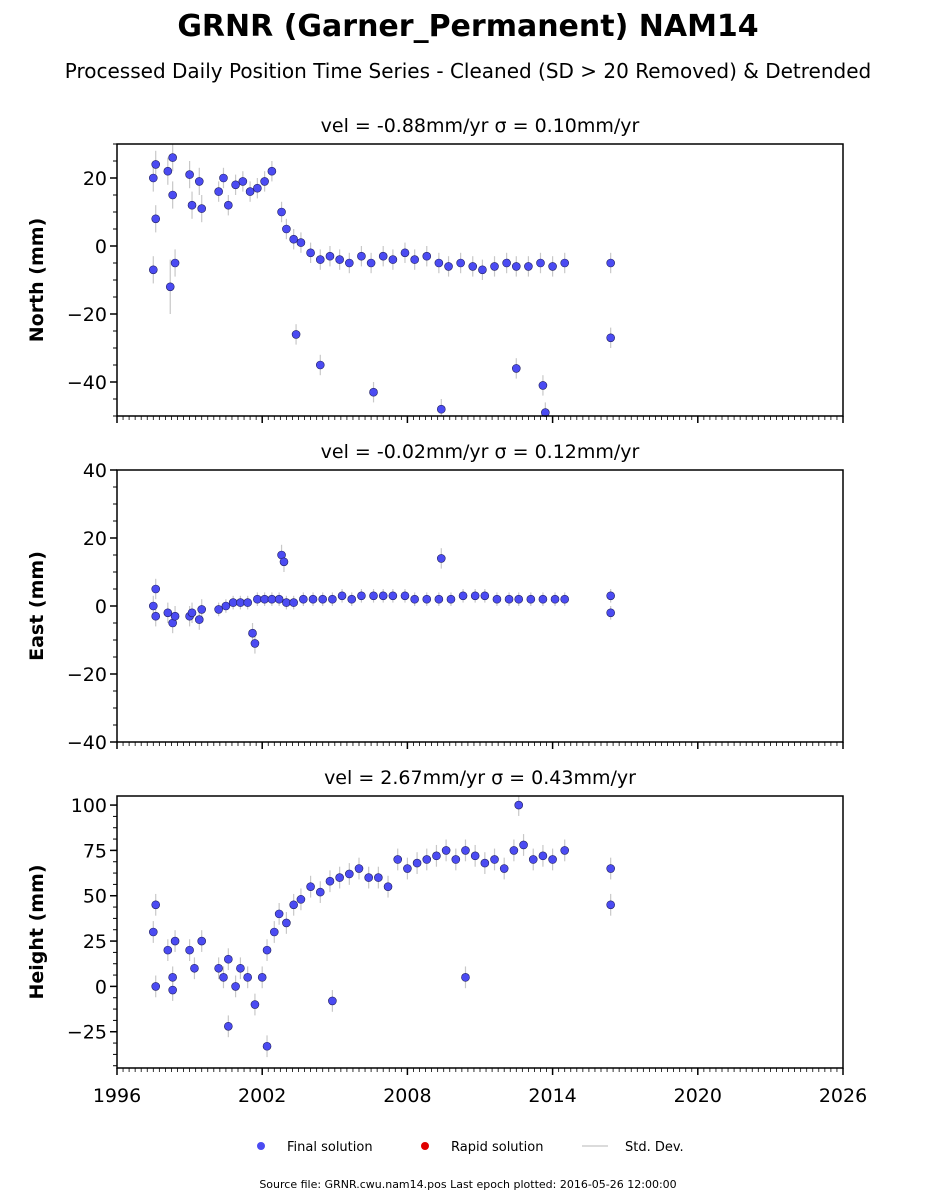 Image resolution: width=937 pixels, height=1200 pixels. What do you see at coordinates (117, 1096) in the screenshot?
I see `x-tick-label: 1996` at bounding box center [117, 1096].